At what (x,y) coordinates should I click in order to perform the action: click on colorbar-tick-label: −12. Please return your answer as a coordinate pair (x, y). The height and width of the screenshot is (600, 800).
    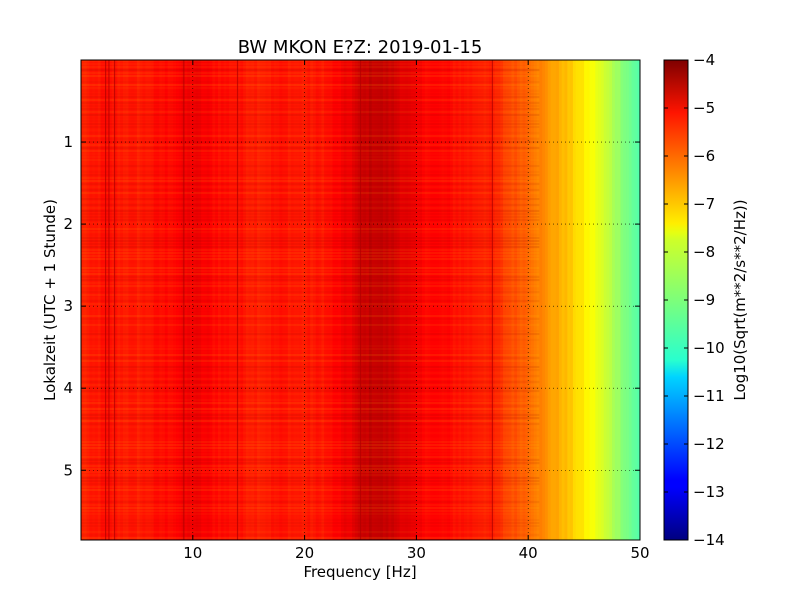
    Looking at the image, I should click on (709, 444).